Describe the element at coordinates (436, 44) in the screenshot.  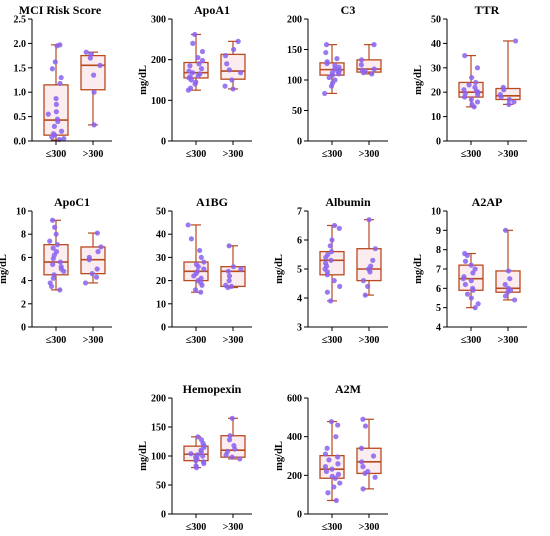
I see `y-tick-label: 40` at that location.